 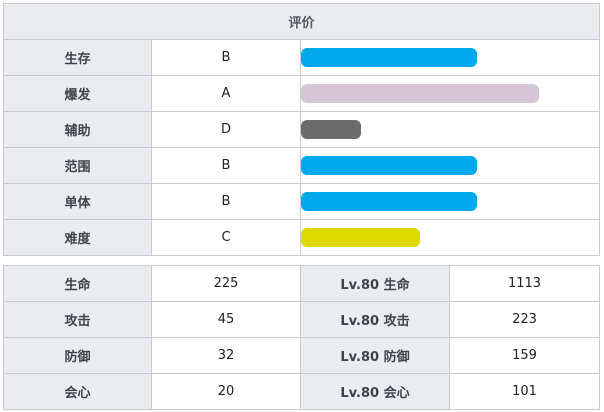 I want to click on stats-row-attack: 攻击 45 Lv.80 攻击 223, so click(x=301, y=319).